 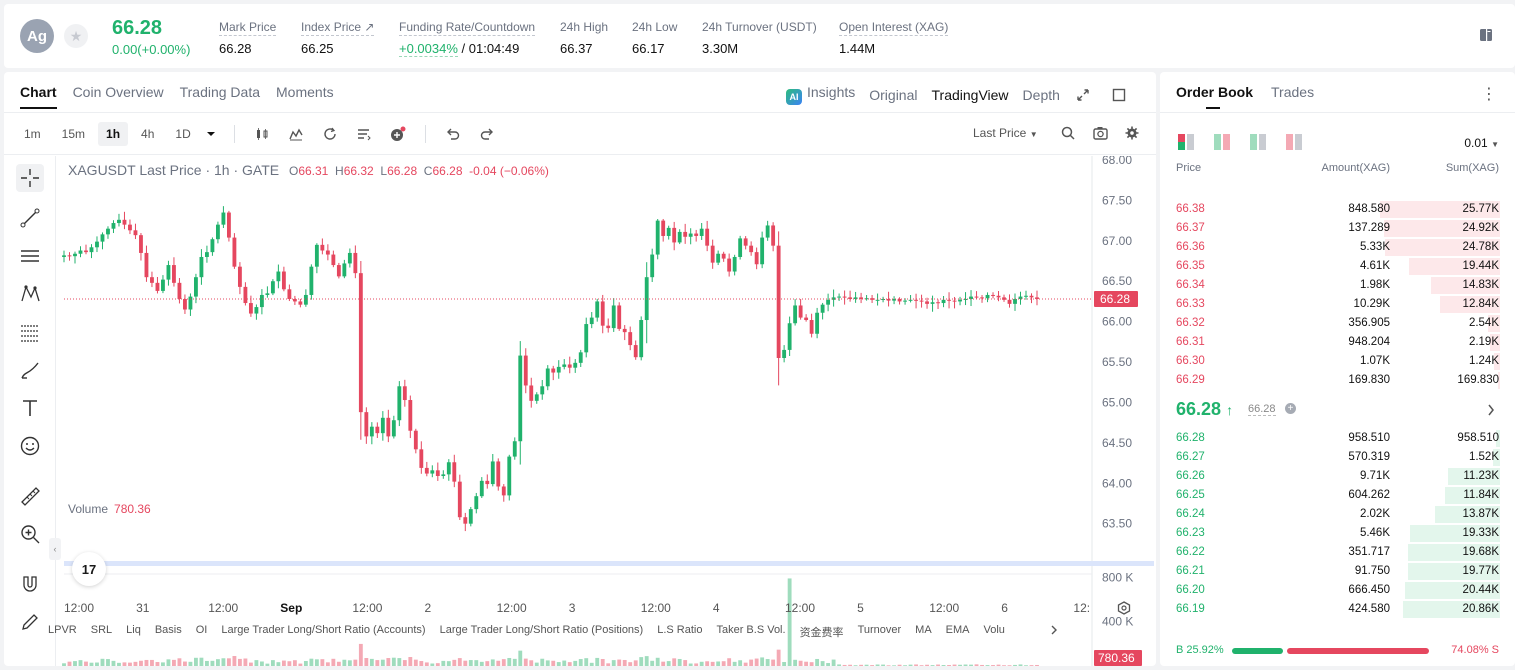 I want to click on brush-icon, so click(x=30, y=370).